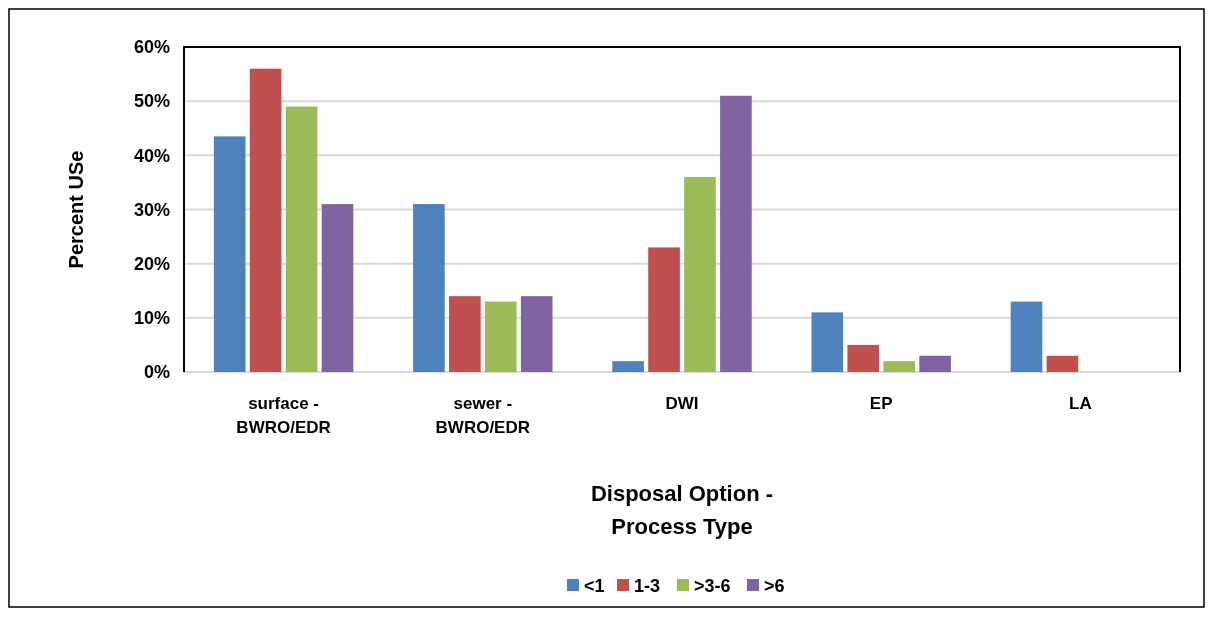  What do you see at coordinates (682, 403) in the screenshot?
I see `x-tick-label: DWI` at bounding box center [682, 403].